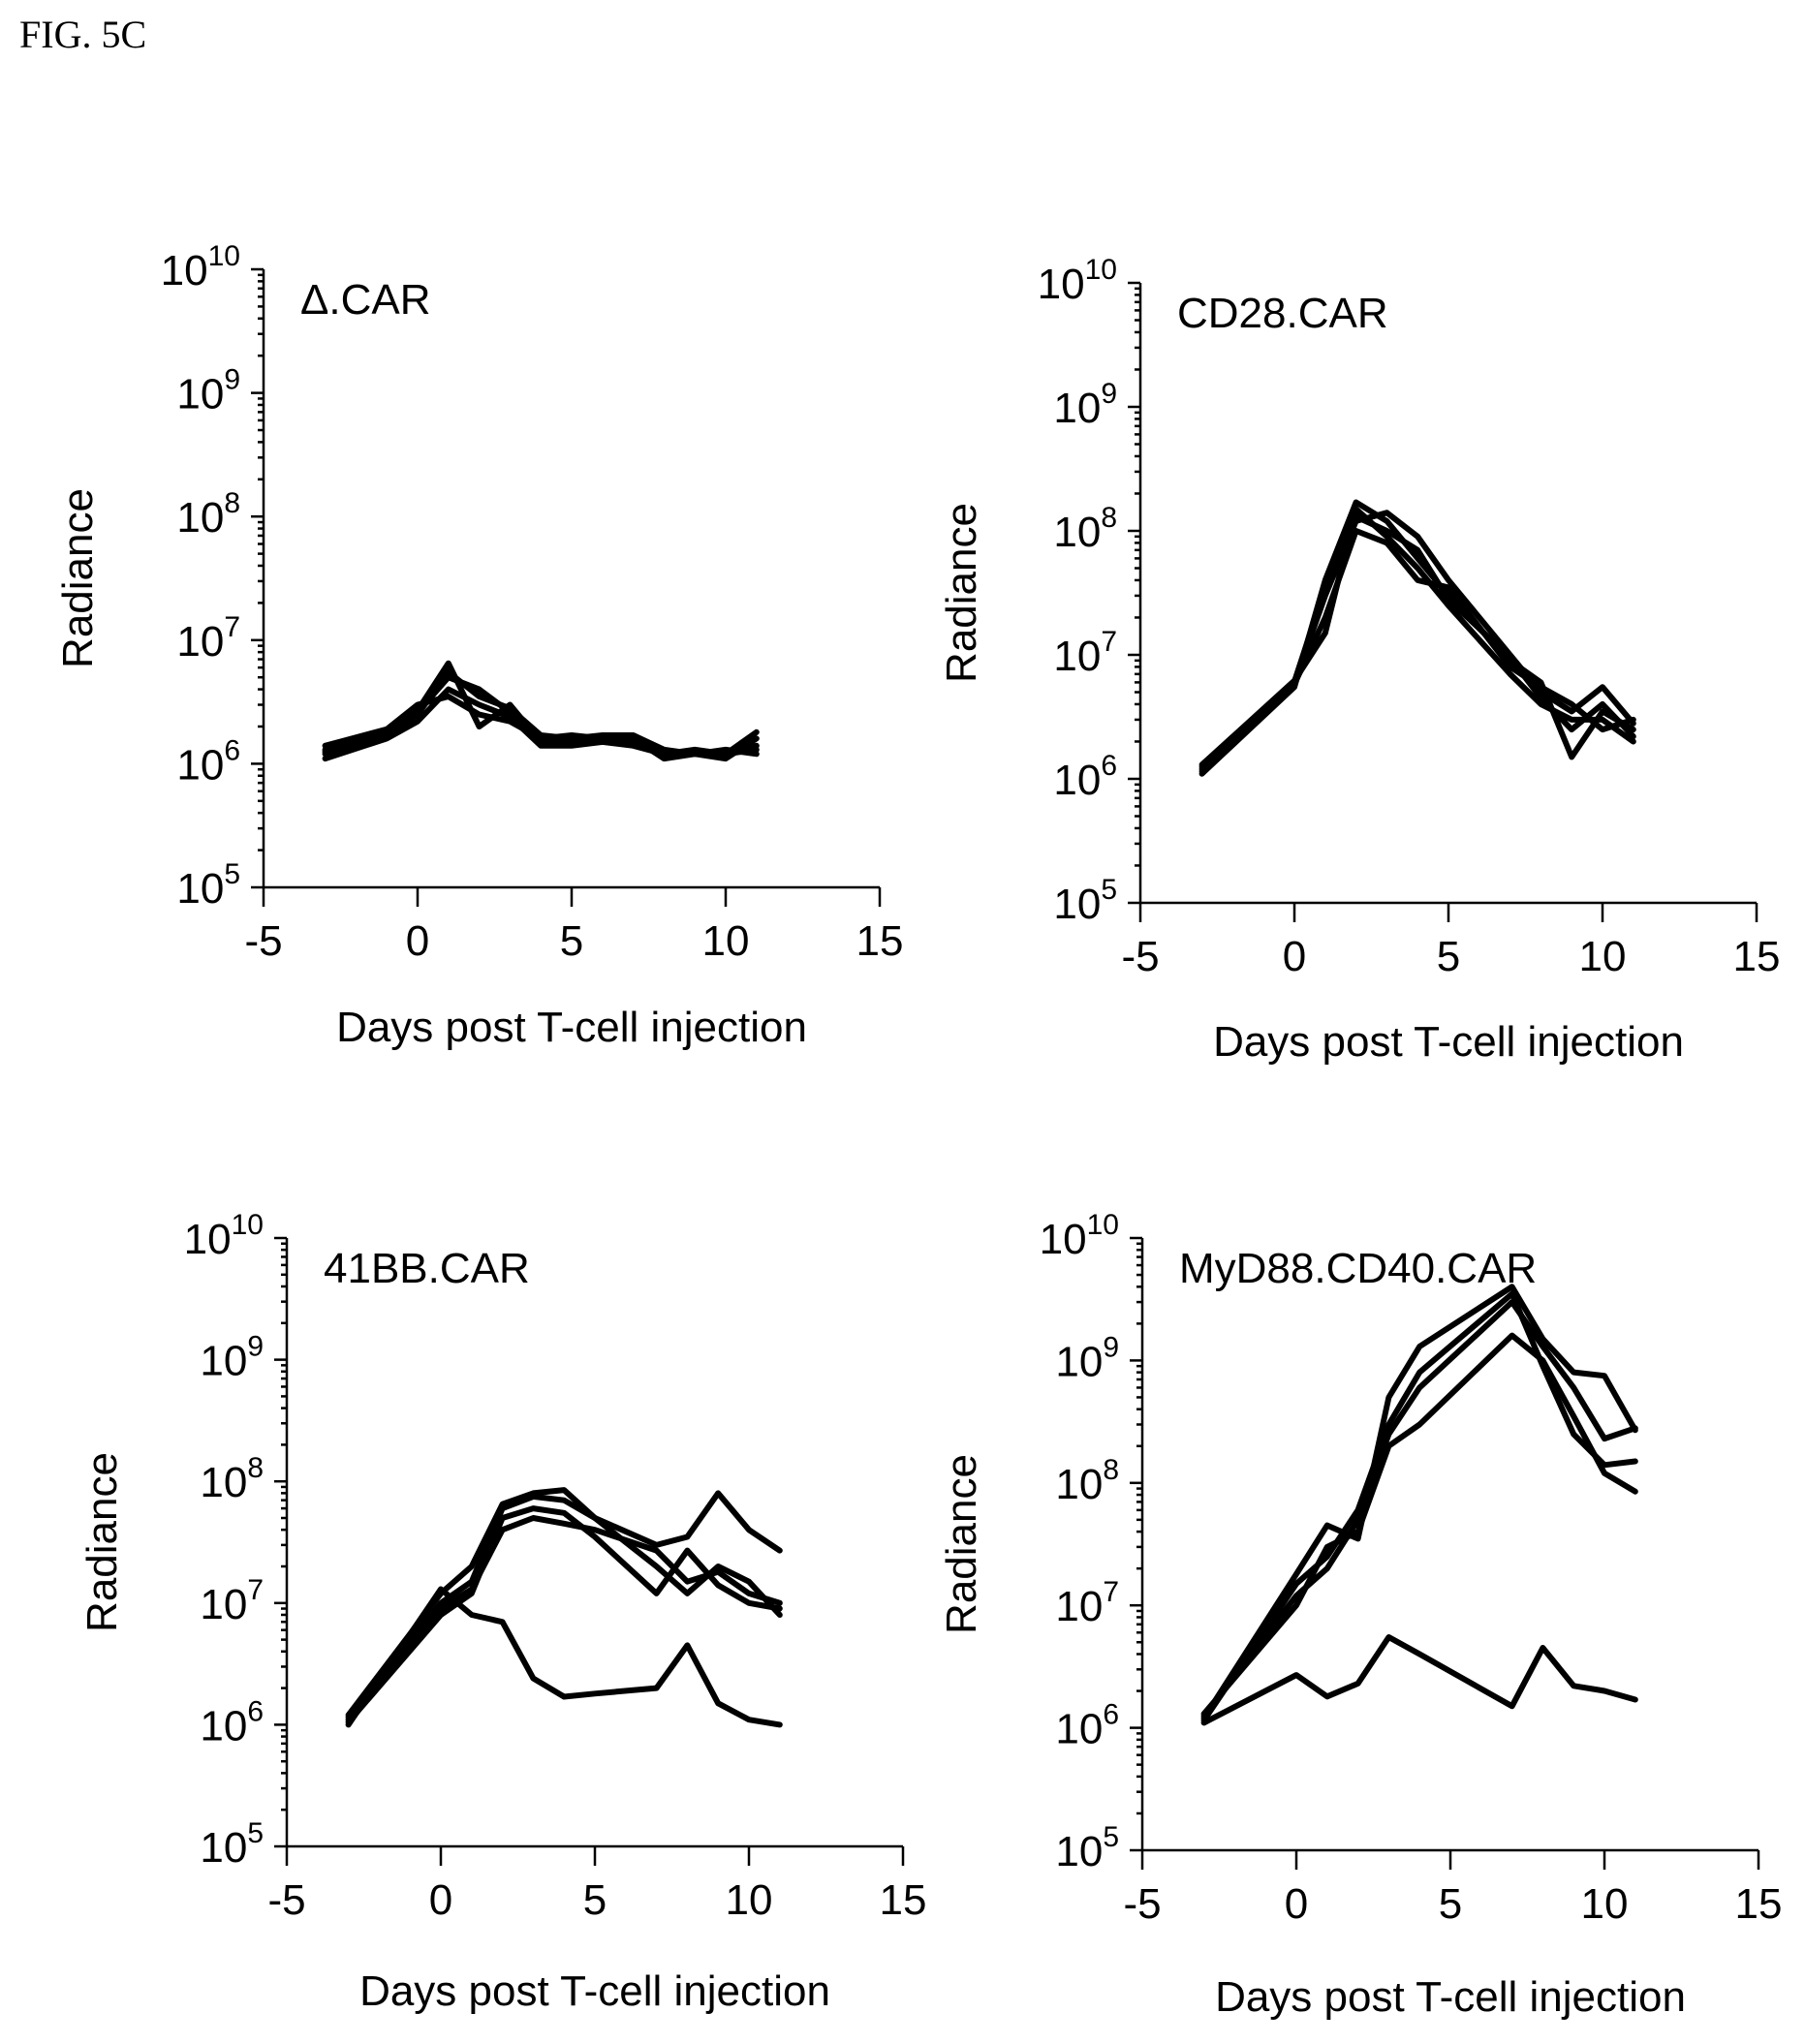 This screenshot has height=2044, width=1805. I want to click on chart-title: 41BB.CAR, so click(427, 1268).